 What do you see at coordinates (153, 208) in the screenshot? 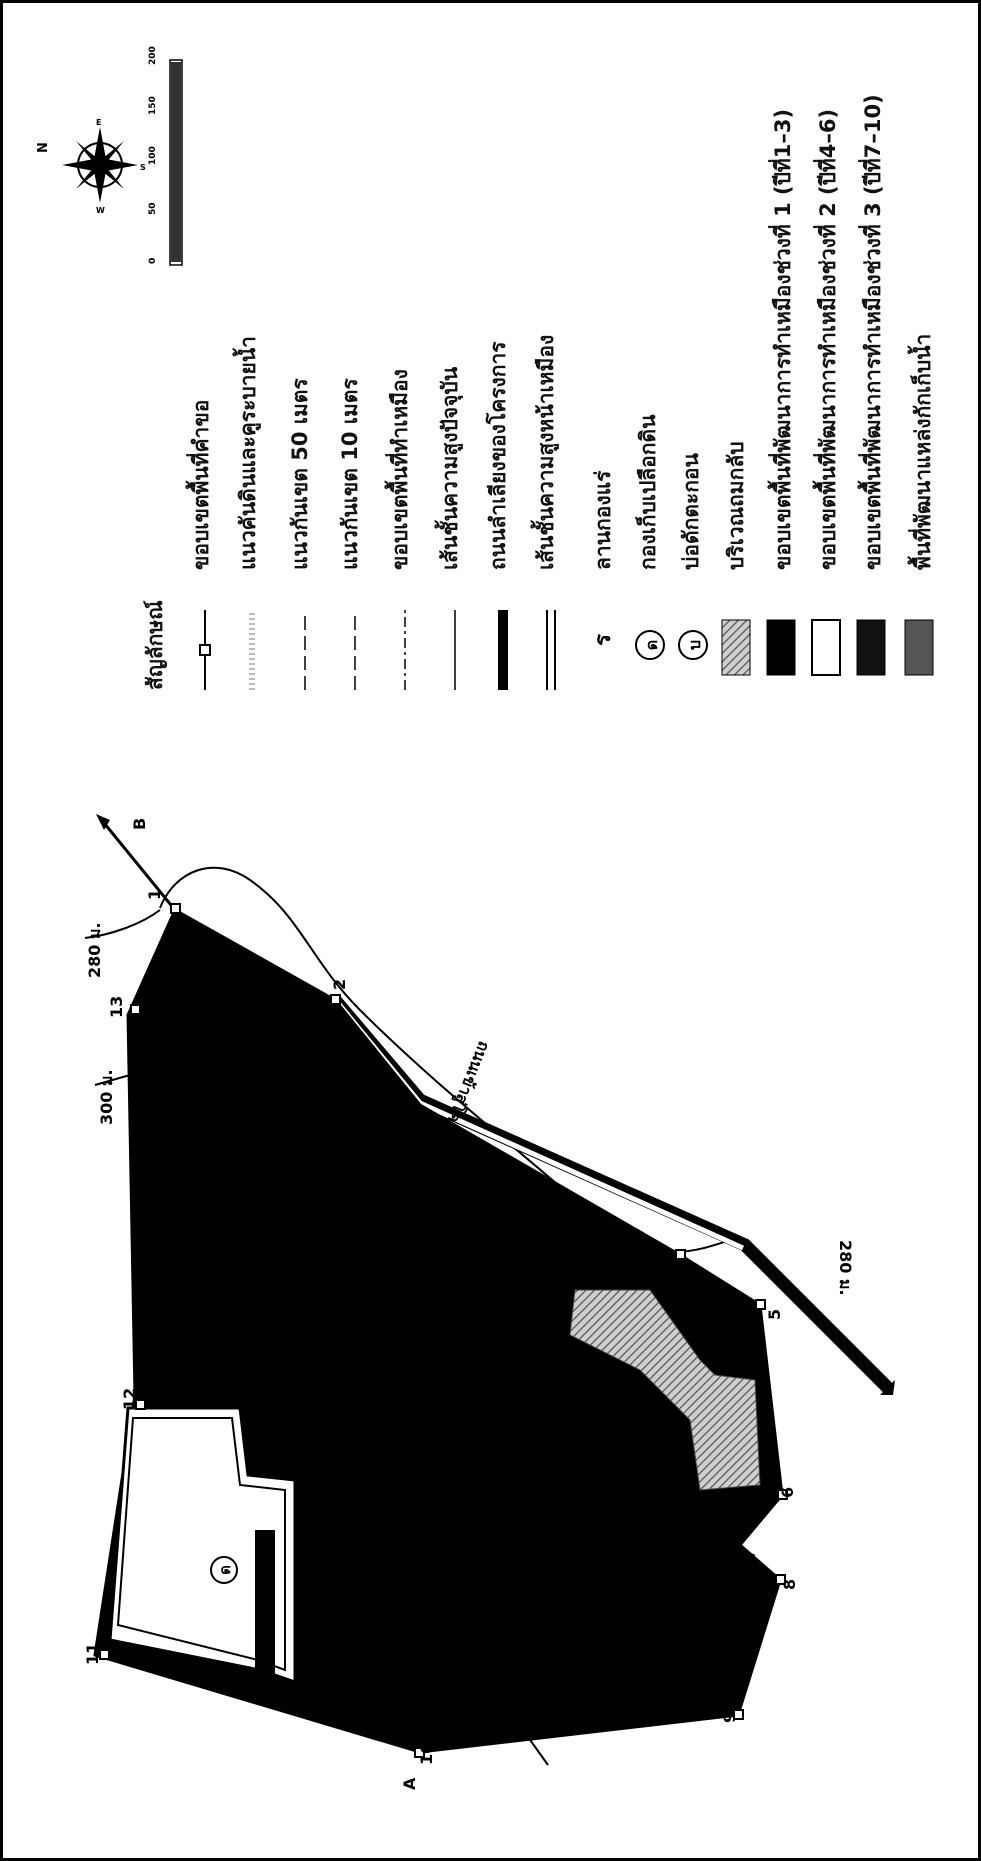
I see `scale-tick-50: 50` at bounding box center [153, 208].